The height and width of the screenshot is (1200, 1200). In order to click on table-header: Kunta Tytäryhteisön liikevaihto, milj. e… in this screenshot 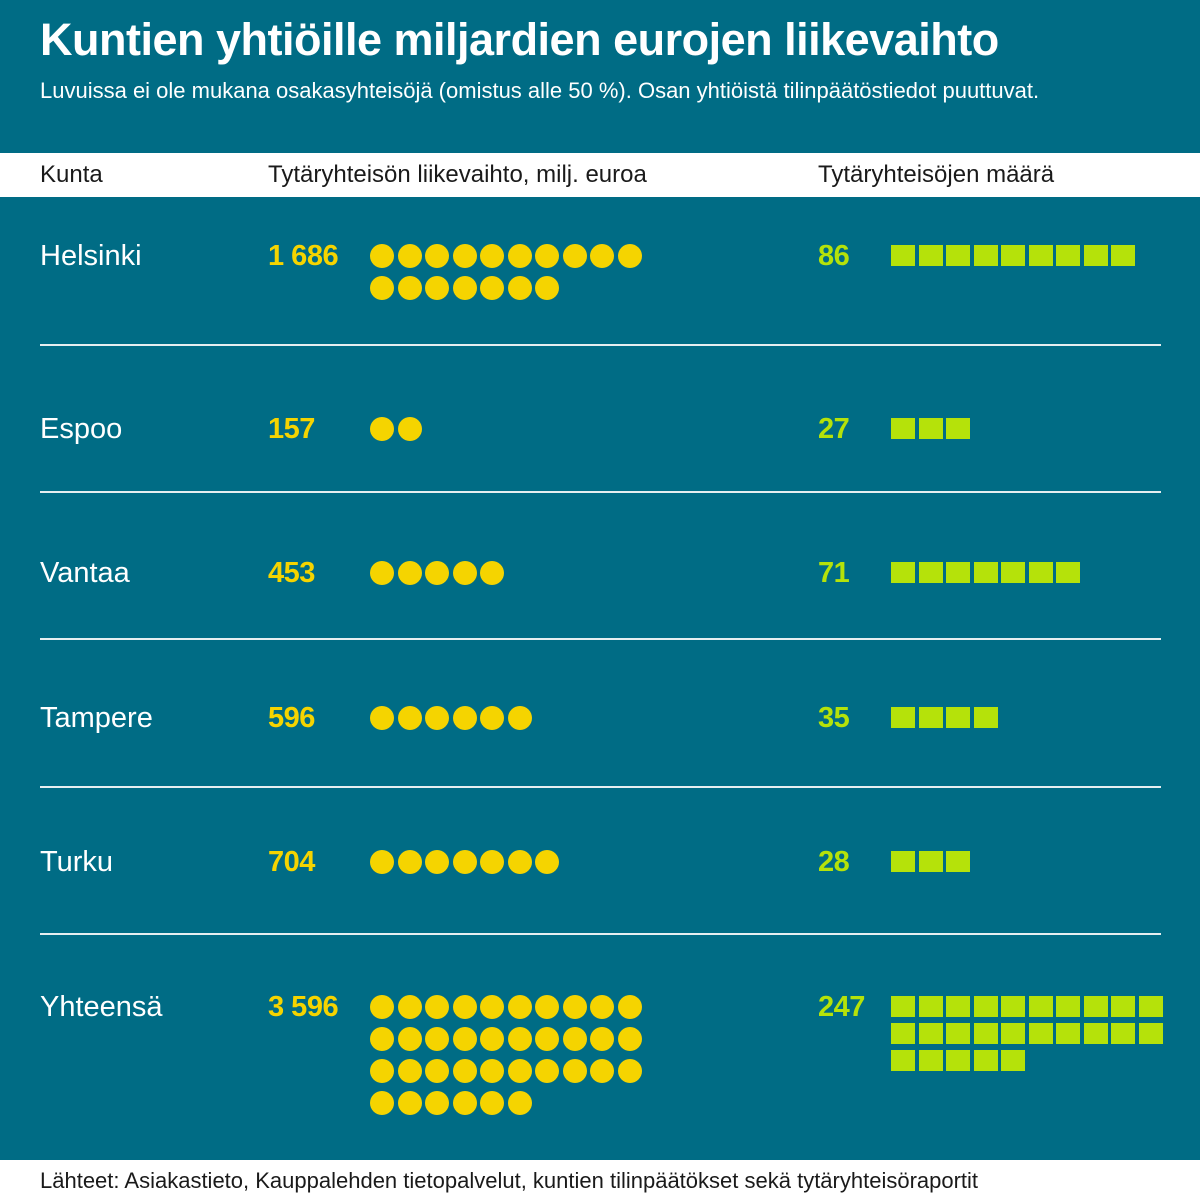, I will do `click(600, 175)`.